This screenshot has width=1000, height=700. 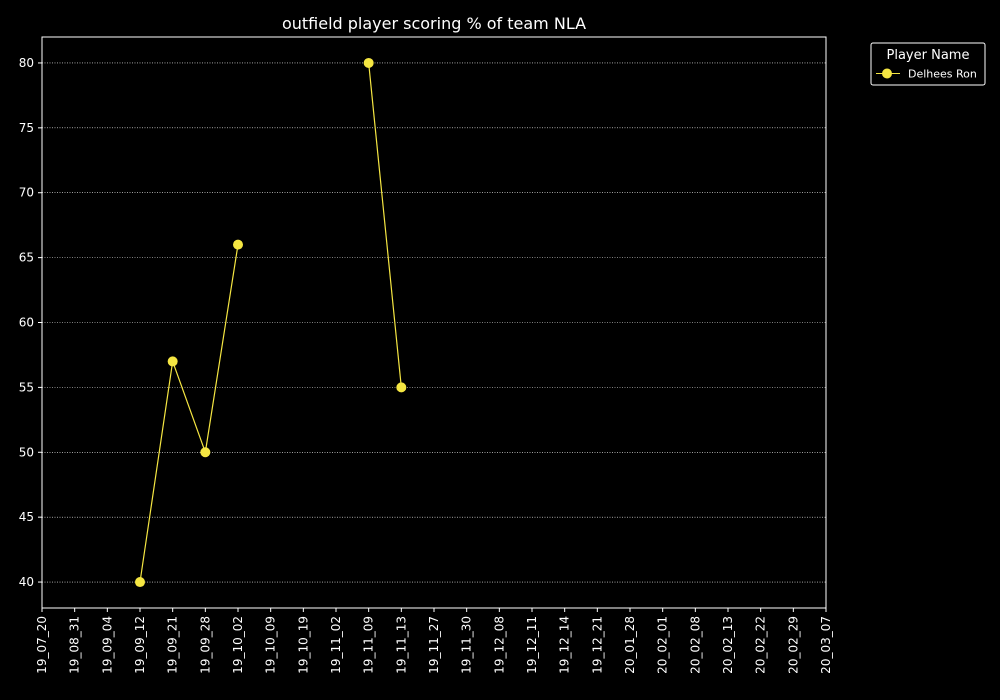 What do you see at coordinates (26, 63) in the screenshot?
I see `y-tick-label: 80` at bounding box center [26, 63].